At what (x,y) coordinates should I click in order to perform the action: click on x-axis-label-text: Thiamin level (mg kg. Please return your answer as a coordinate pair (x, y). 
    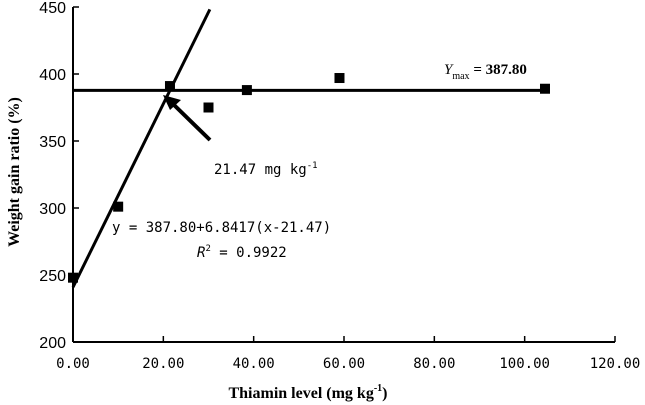
    Looking at the image, I should click on (300, 393).